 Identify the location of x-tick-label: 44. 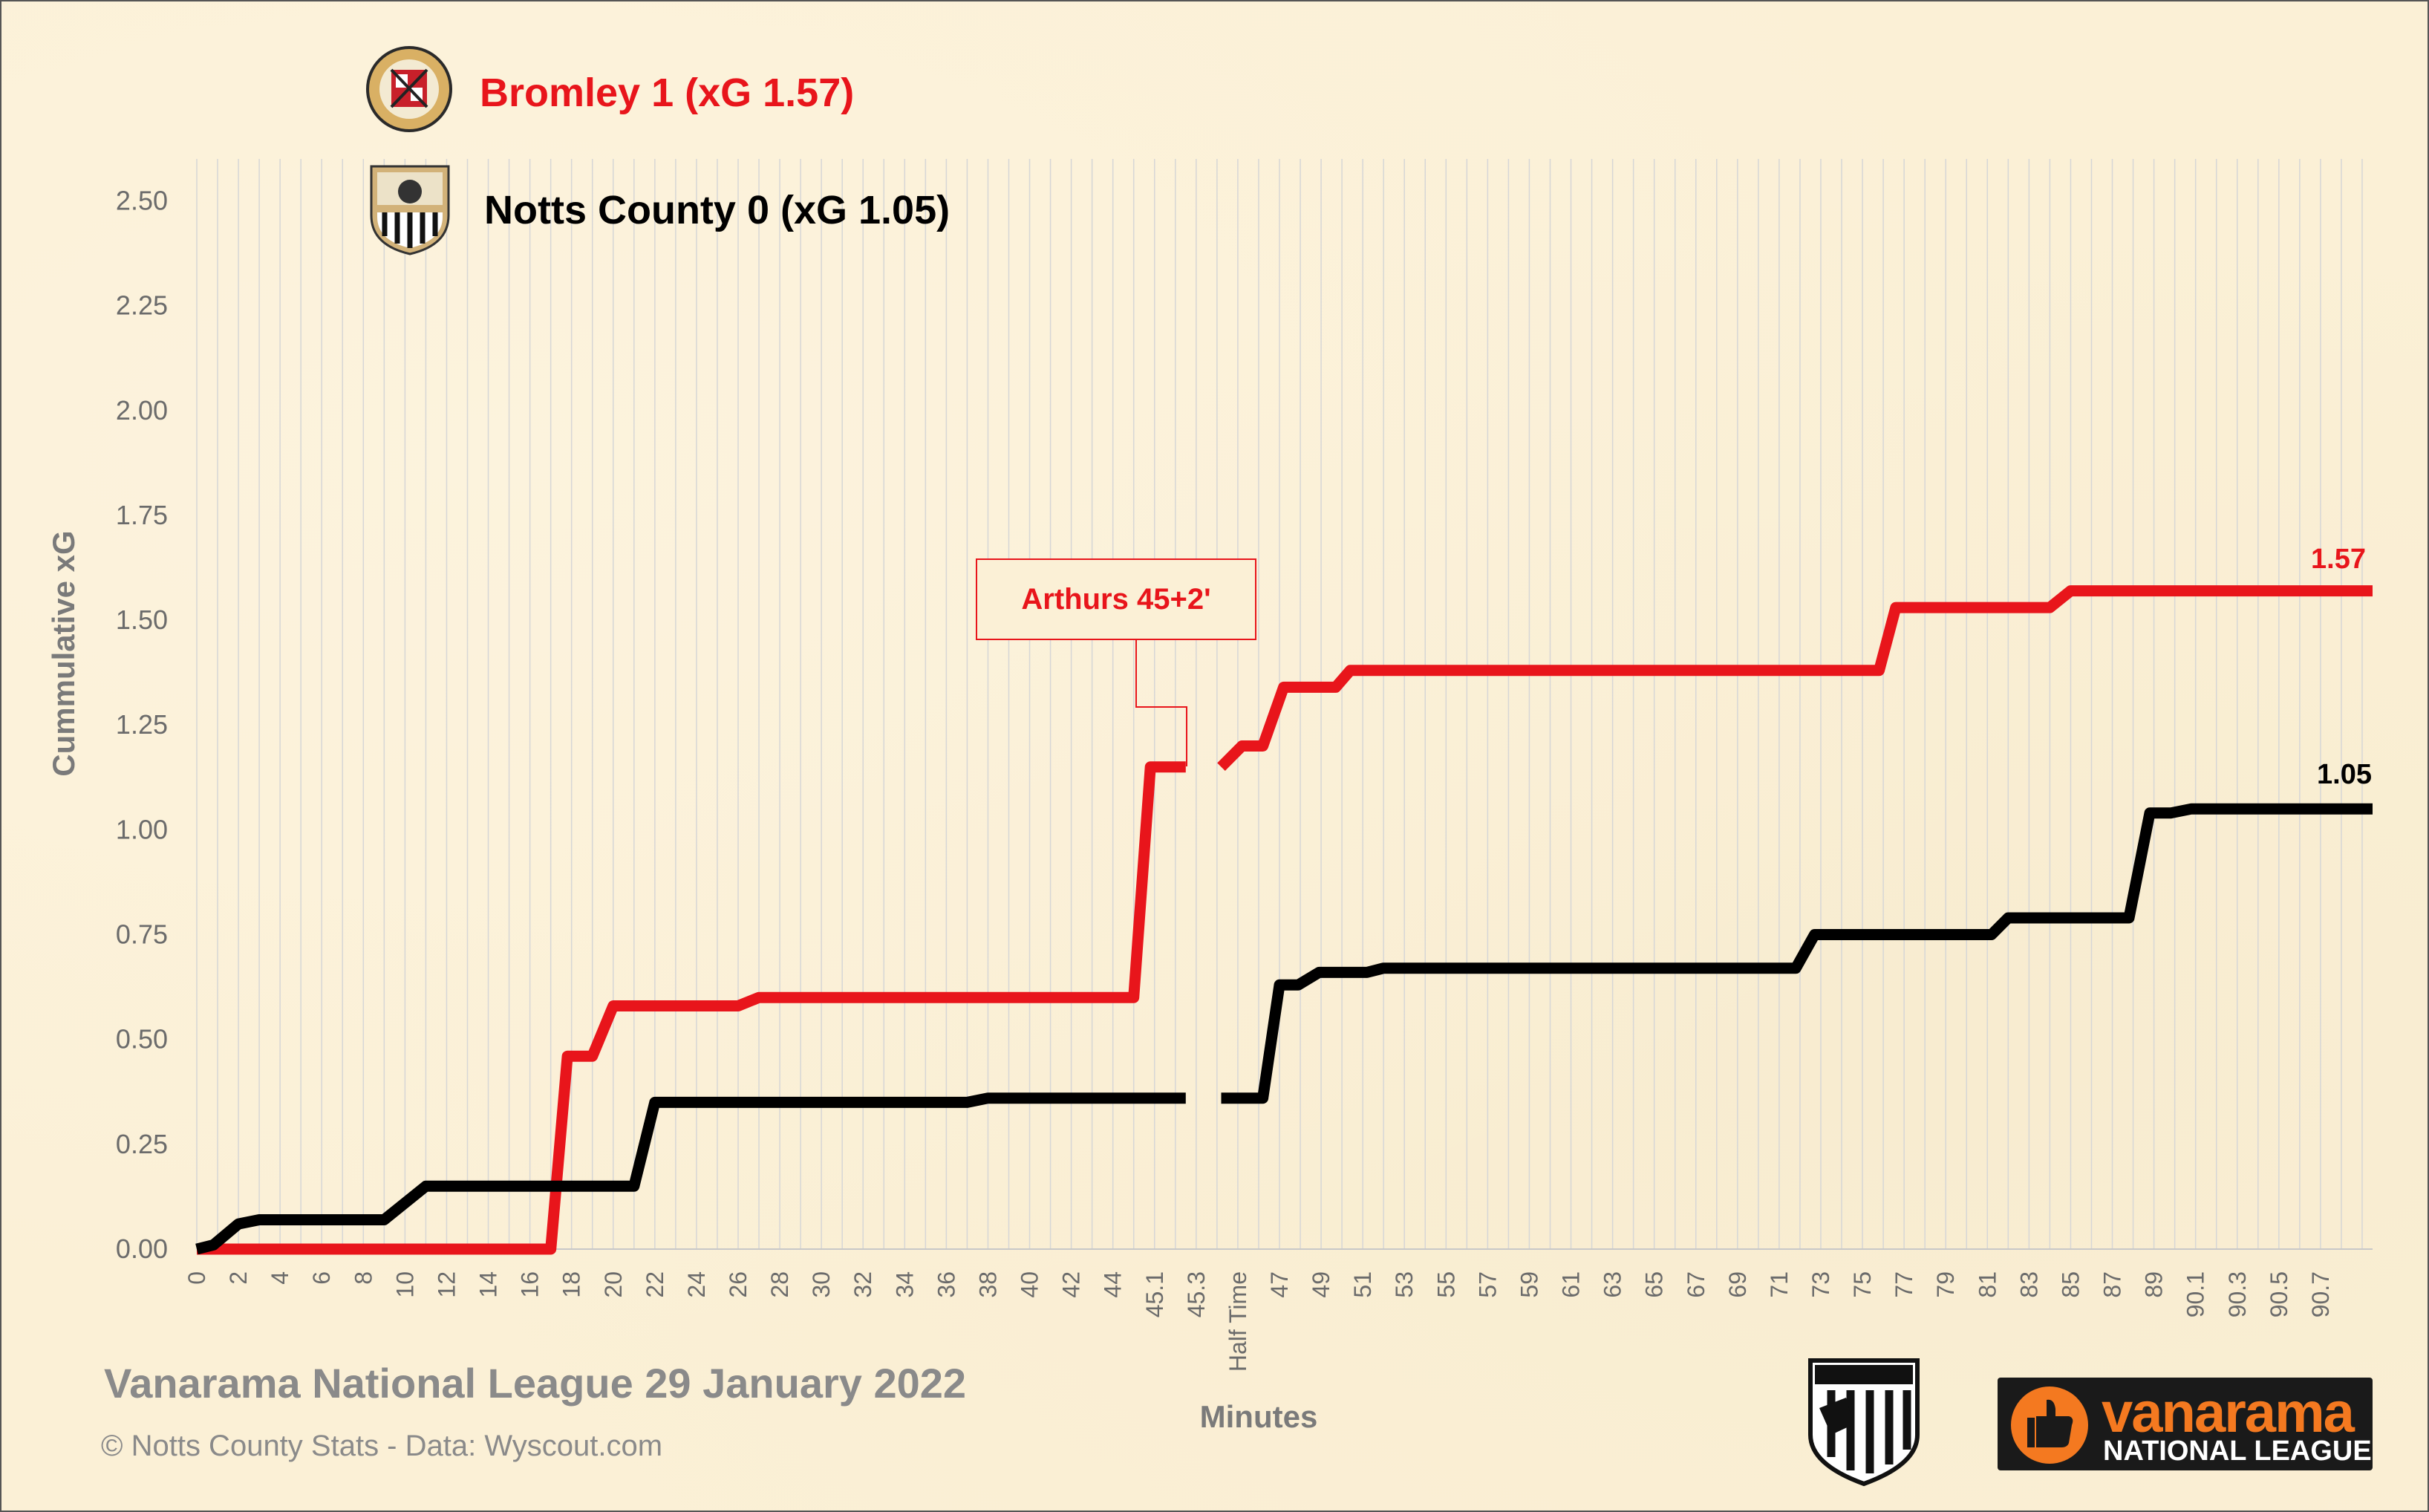
(1113, 1284).